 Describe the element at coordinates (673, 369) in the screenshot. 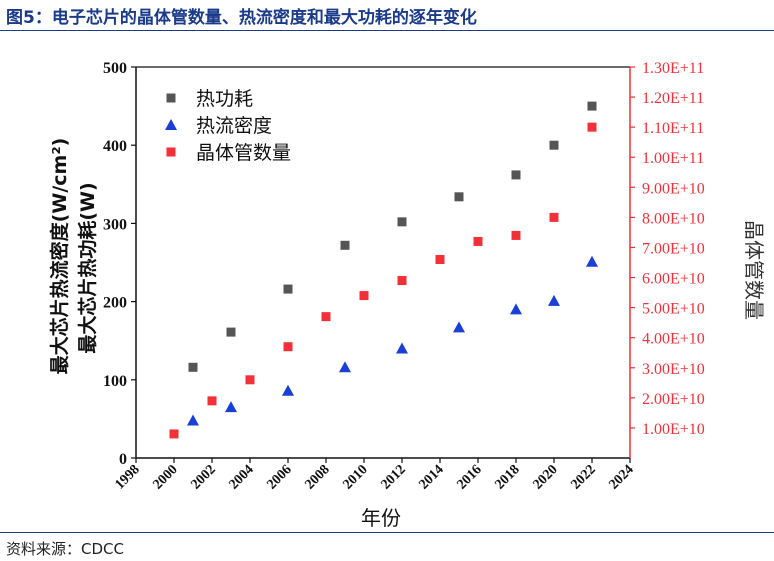

I see `y2-tick-label: 3.00E+10` at that location.